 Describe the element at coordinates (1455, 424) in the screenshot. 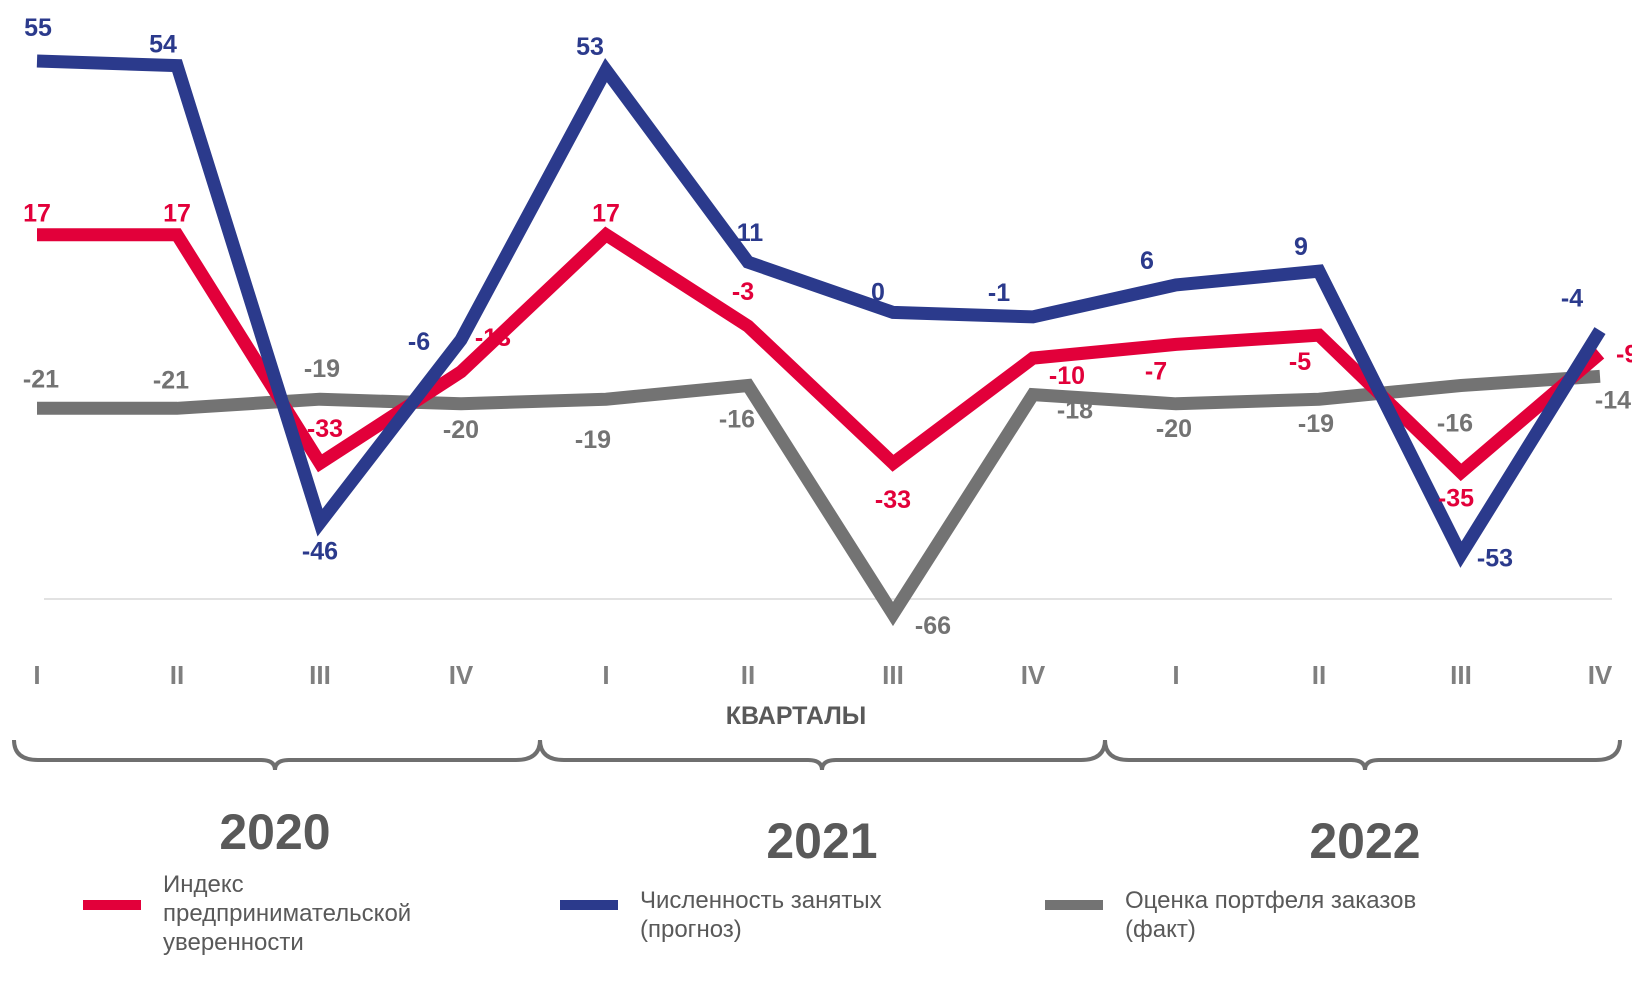

I see `data-label-s2-10: -16` at that location.